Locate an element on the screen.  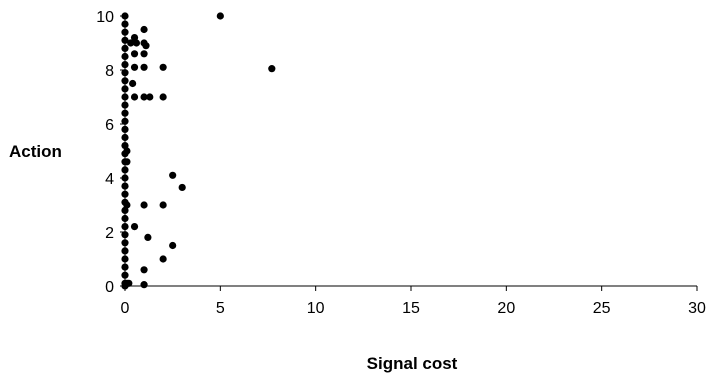
x-ticks: 0 5 10 15 20 25 30 is located at coordinates (413, 301).